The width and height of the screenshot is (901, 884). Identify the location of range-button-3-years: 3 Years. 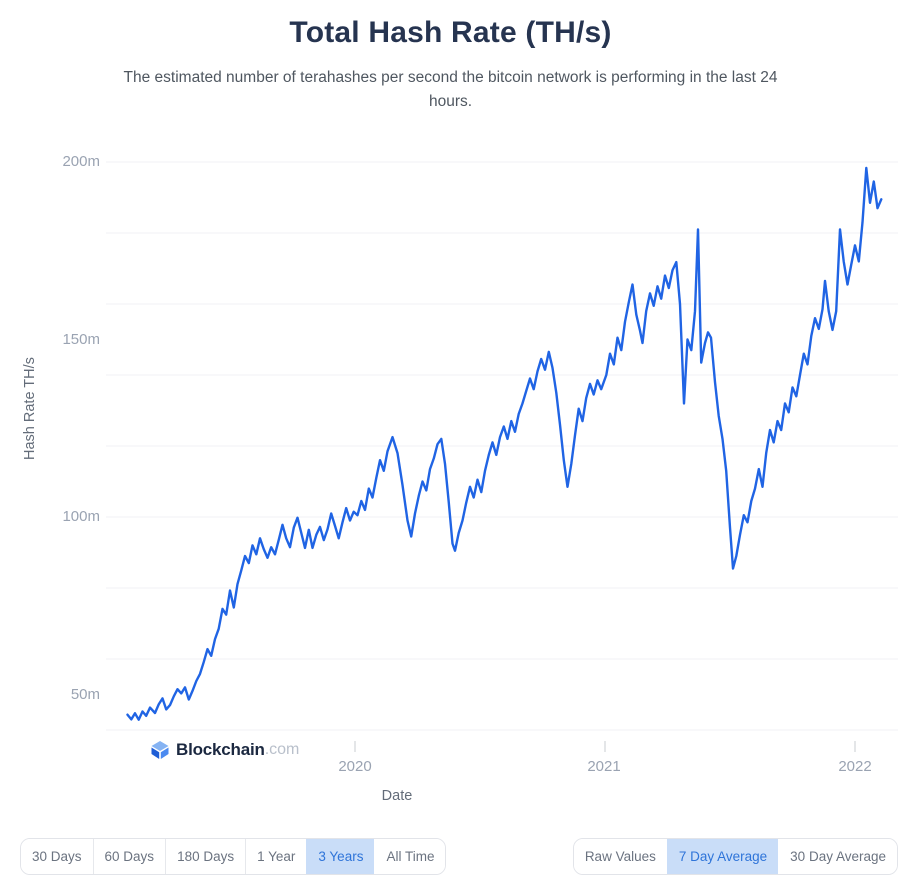
(340, 856).